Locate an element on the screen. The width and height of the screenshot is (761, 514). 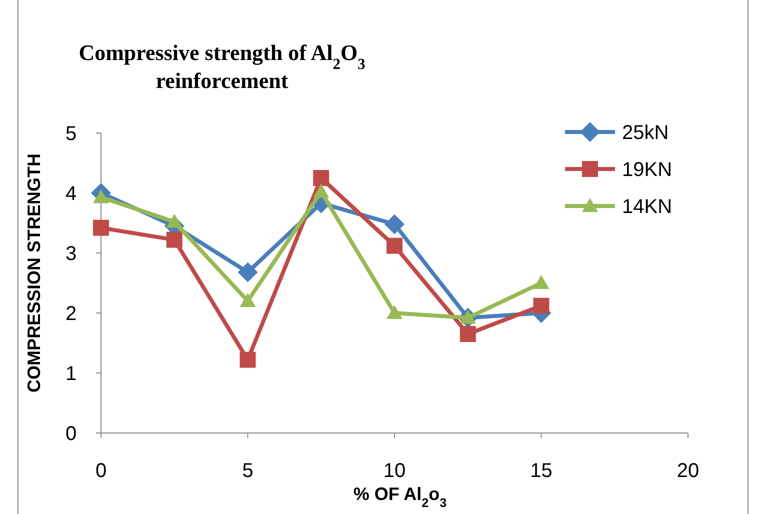
y-tick-label: 2 is located at coordinates (71, 314).